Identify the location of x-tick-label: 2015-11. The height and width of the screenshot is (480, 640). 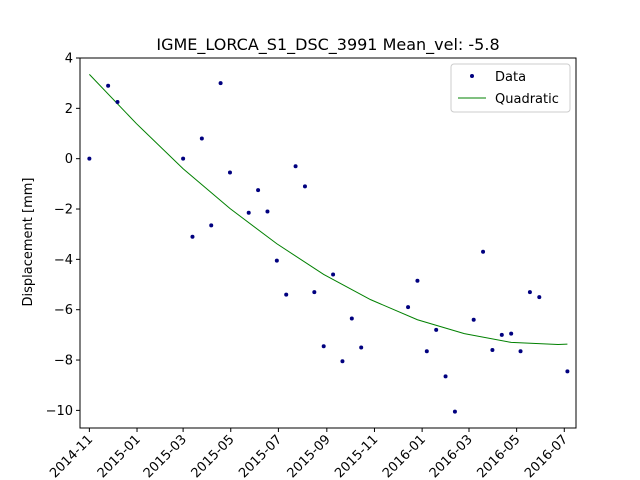
(356, 456).